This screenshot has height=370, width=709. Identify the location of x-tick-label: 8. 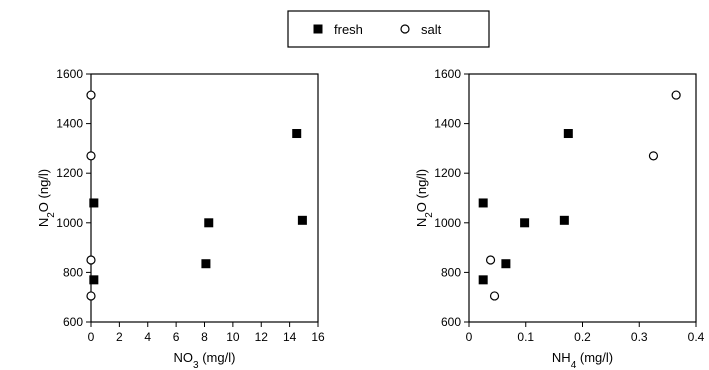
(204, 337).